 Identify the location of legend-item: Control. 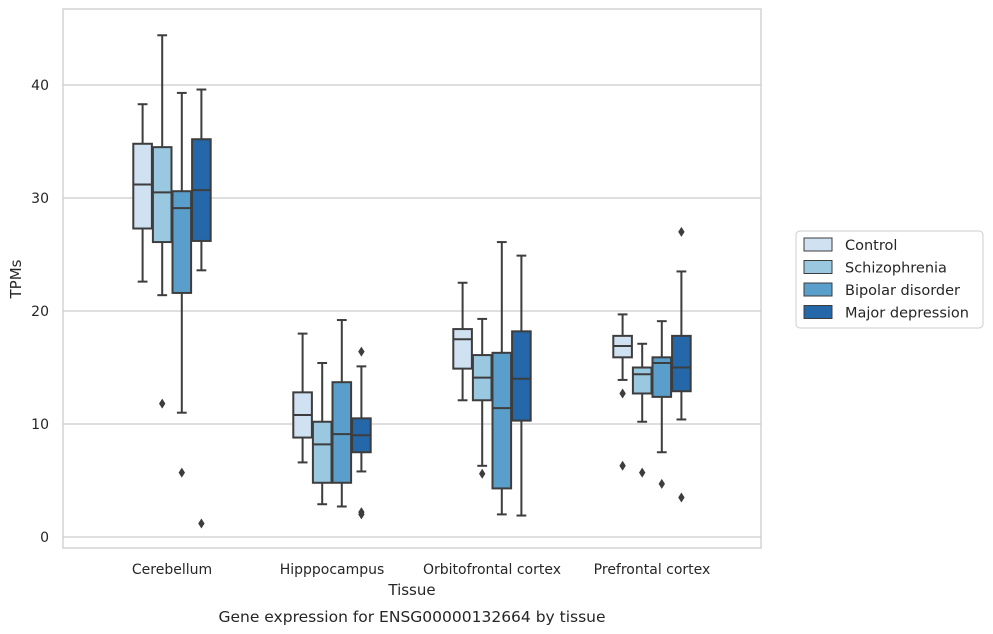
(850, 245).